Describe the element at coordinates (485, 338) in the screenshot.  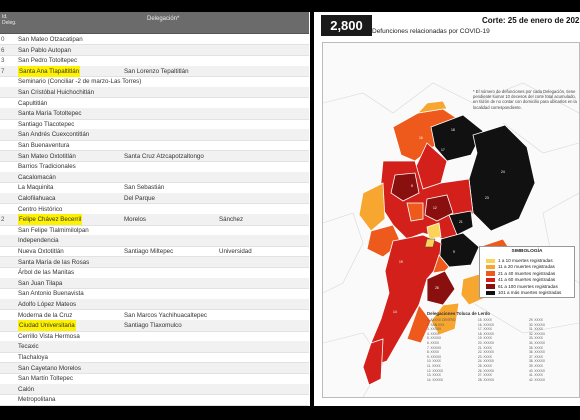
I see `delegation-entry: 19. XXXX` at that location.